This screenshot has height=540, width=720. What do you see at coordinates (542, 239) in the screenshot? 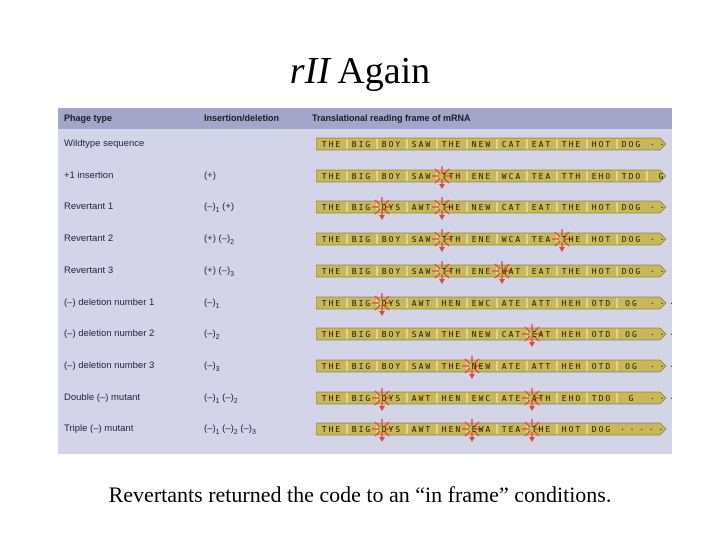
I see `codon: TEA` at bounding box center [542, 239].